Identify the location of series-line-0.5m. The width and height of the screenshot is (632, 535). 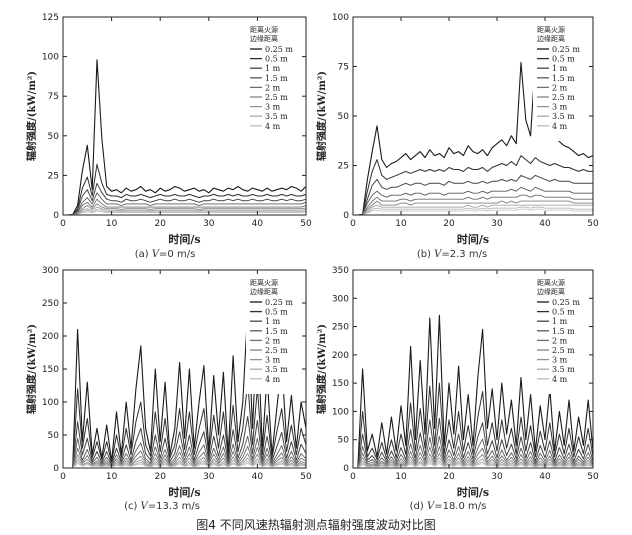
(473, 185).